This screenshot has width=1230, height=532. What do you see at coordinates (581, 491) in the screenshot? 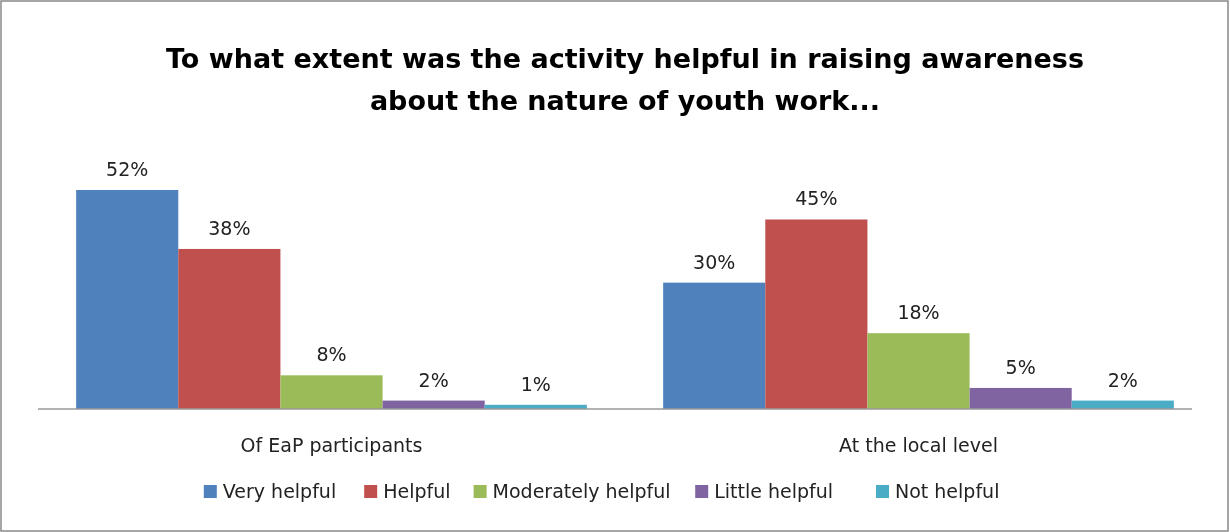
I see `legend-label: Moderately helpful` at bounding box center [581, 491].